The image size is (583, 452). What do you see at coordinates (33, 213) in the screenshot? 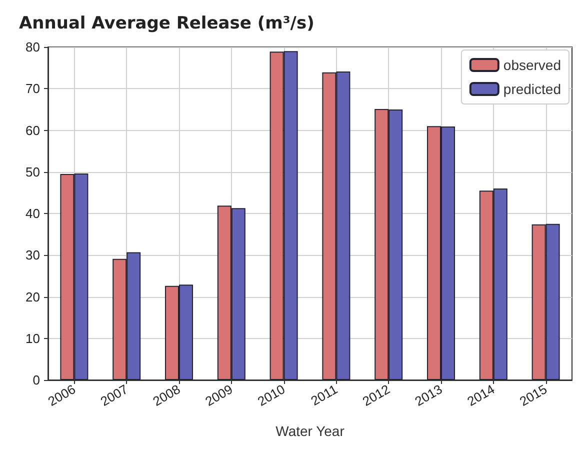
I see `y-tick-label: 40` at bounding box center [33, 213].